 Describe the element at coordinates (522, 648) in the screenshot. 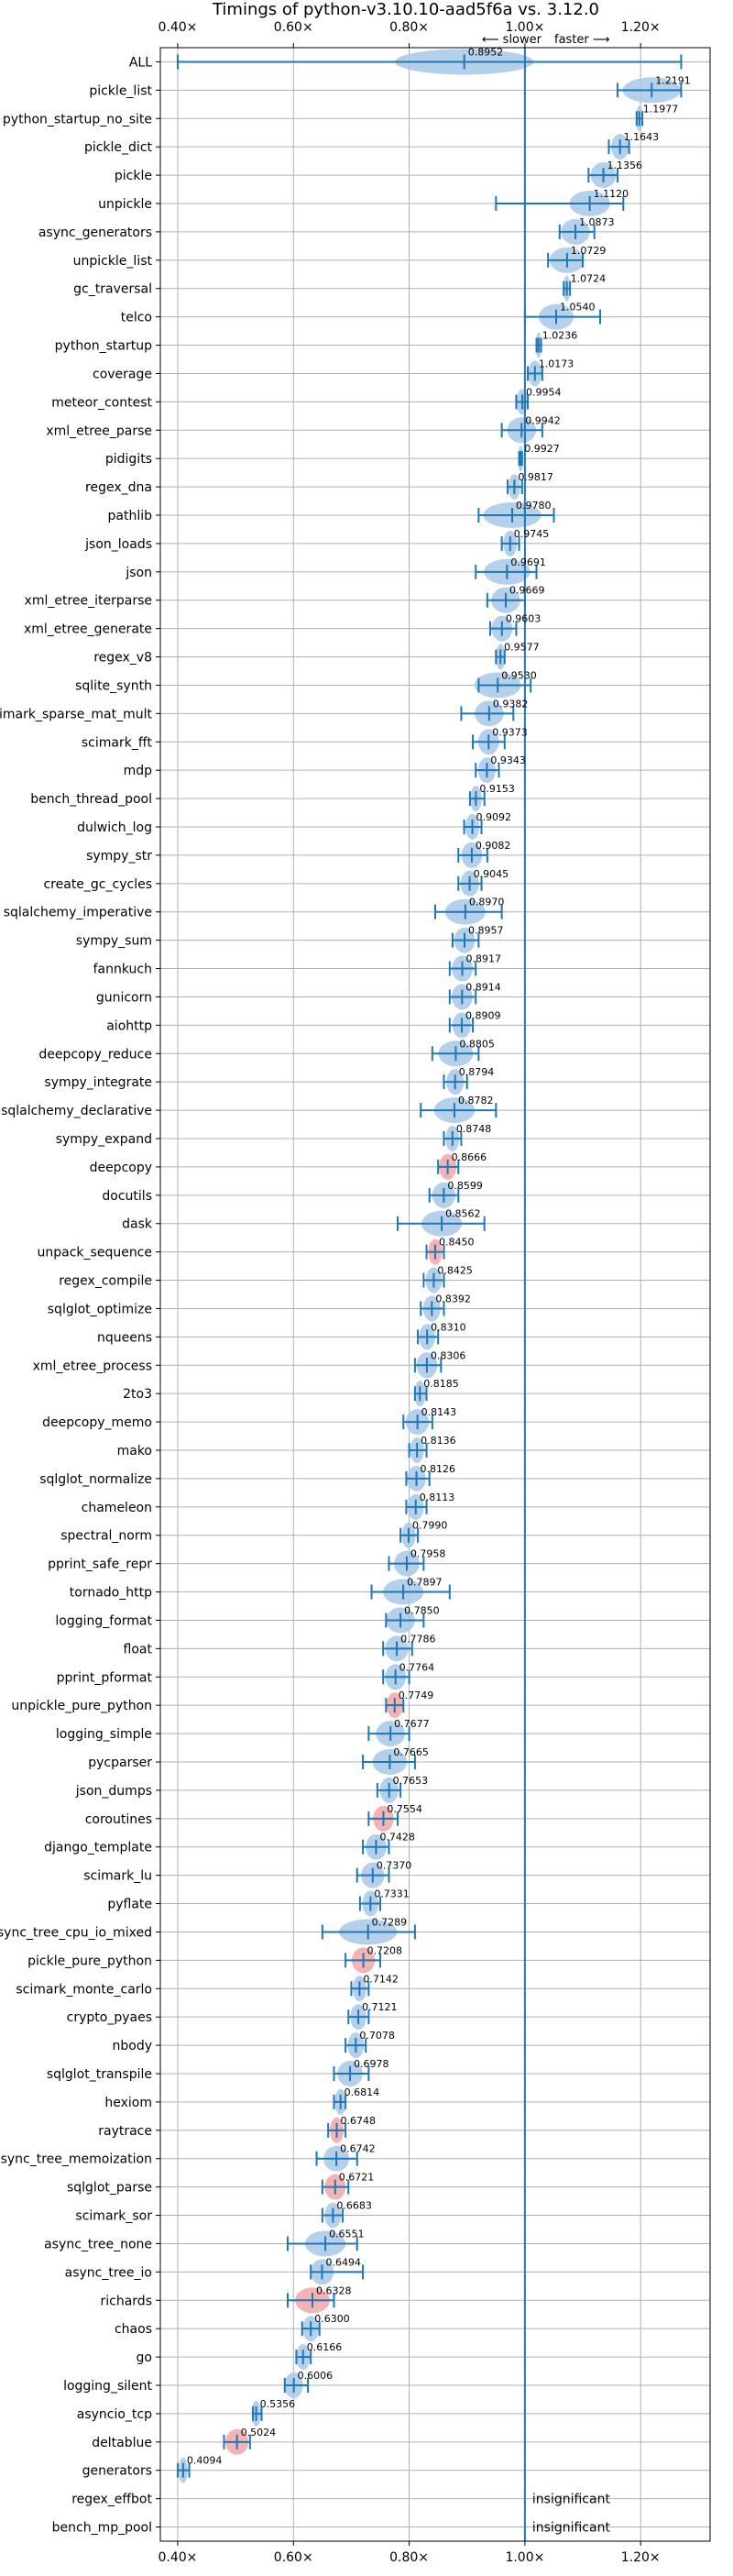

I see `mean-value-label: 0.9577` at that location.